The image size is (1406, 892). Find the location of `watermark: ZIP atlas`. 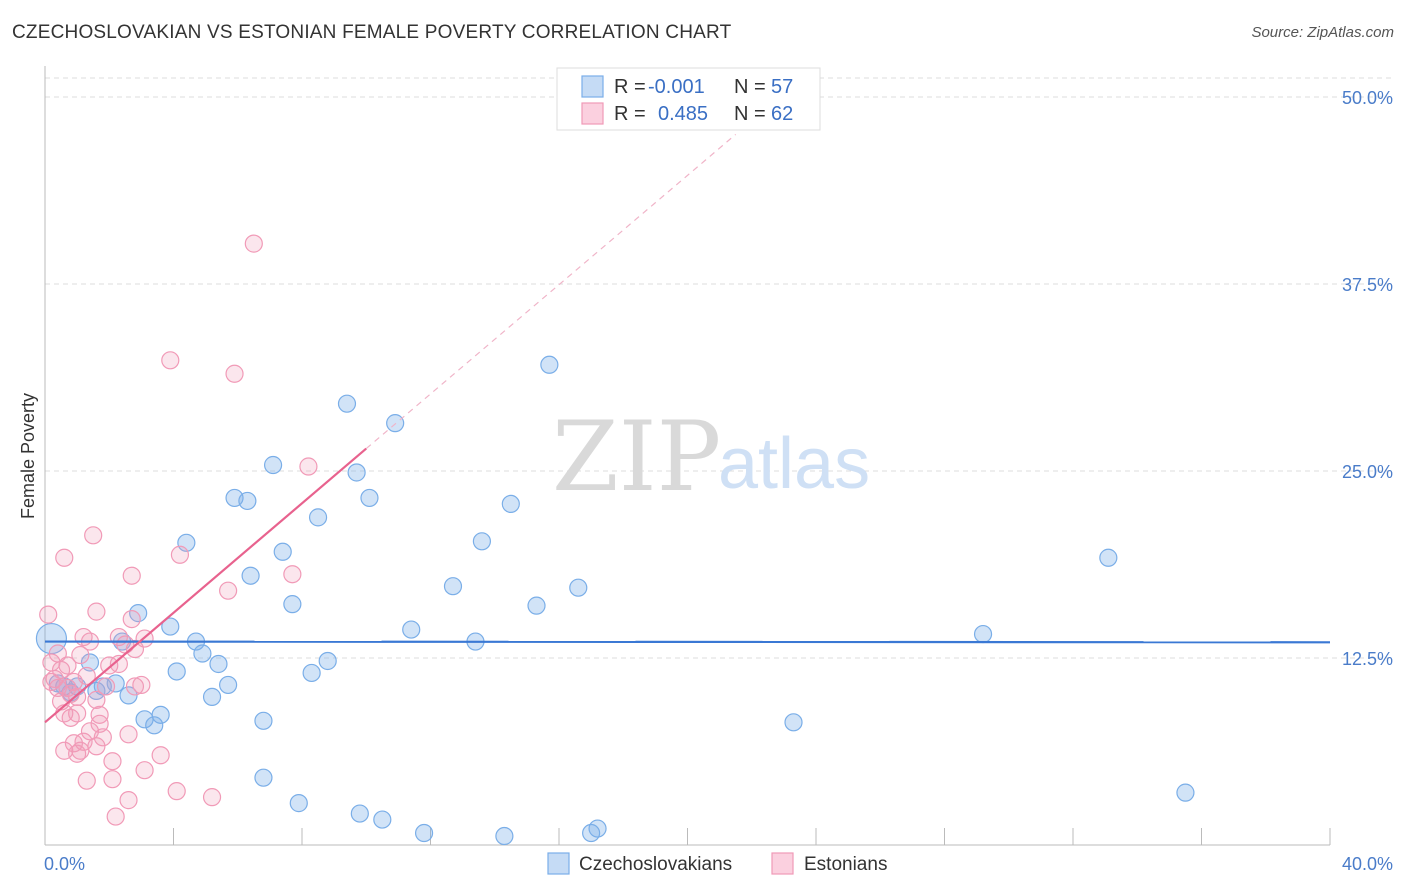

watermark: ZIP atlas is located at coordinates (711, 457).